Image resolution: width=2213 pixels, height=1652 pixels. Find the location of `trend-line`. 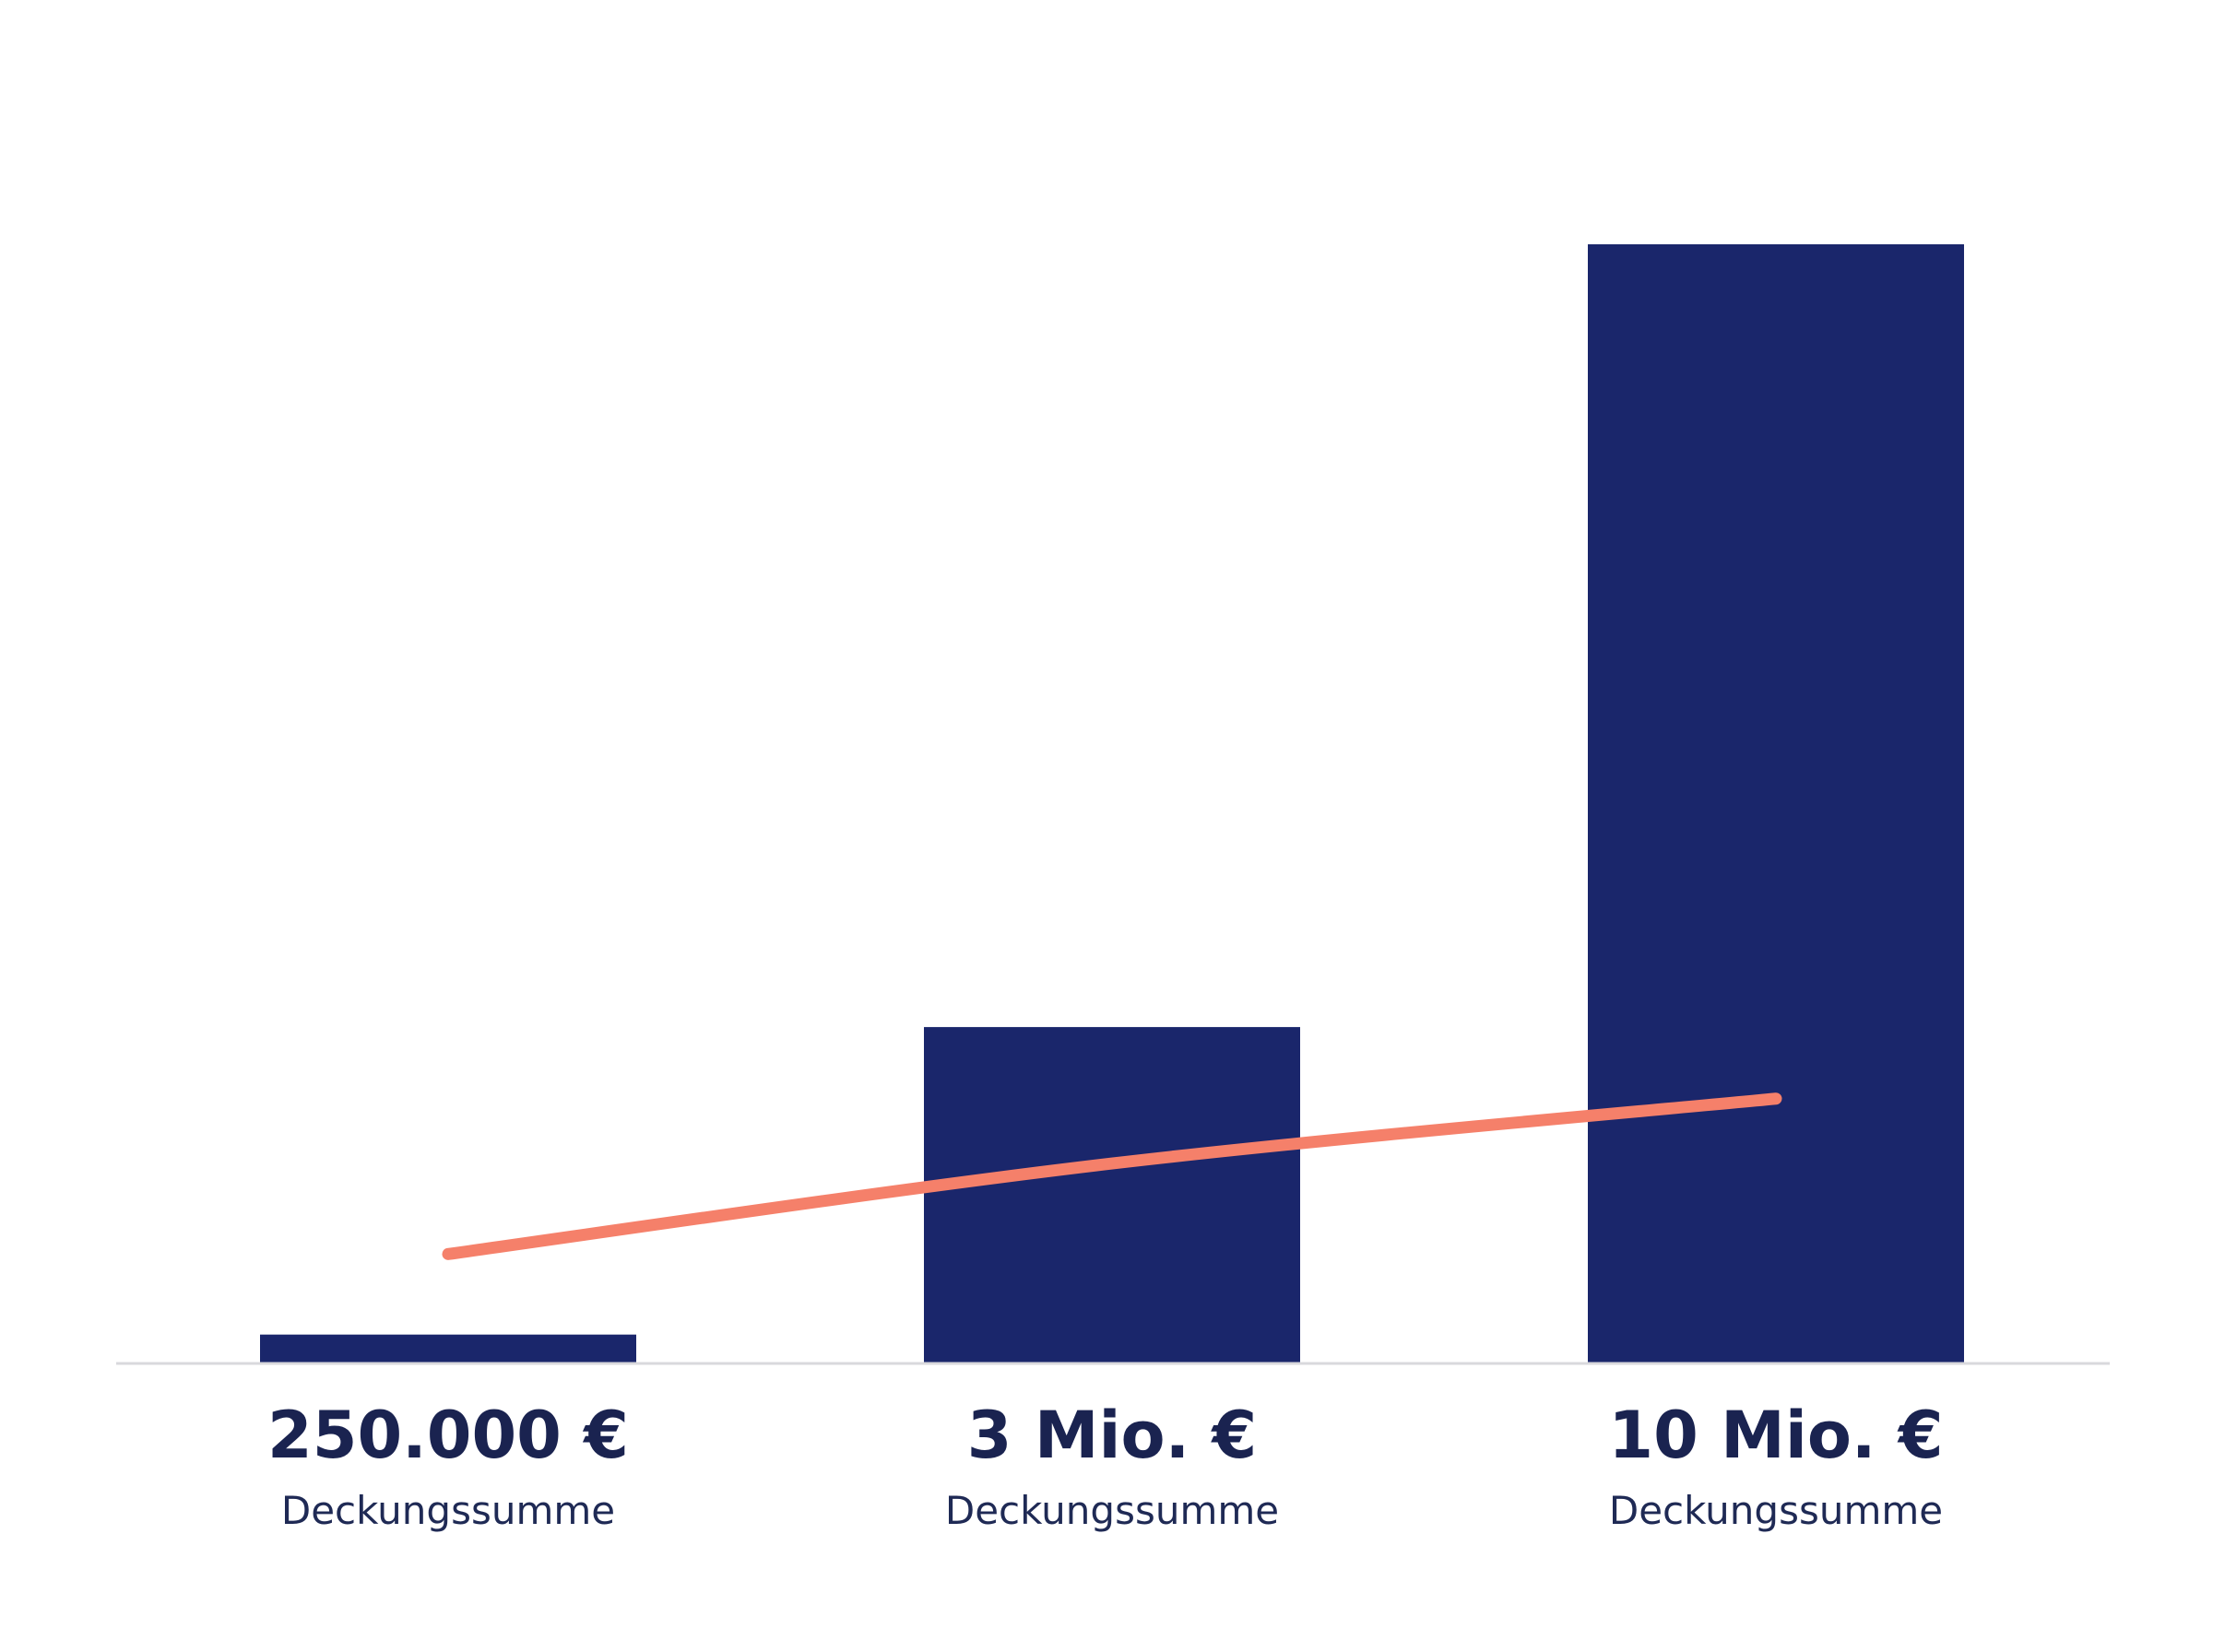

trend-line is located at coordinates (1112, 1176).